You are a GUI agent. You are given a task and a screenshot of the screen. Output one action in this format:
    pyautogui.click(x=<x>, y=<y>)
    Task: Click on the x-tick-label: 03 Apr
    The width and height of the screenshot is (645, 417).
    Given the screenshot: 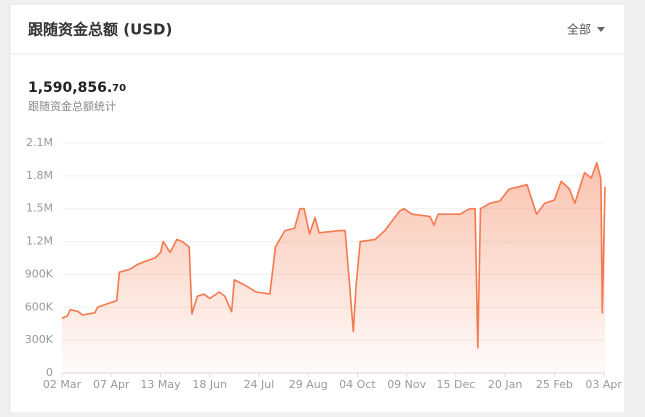 What is the action you would take?
    pyautogui.click(x=603, y=384)
    